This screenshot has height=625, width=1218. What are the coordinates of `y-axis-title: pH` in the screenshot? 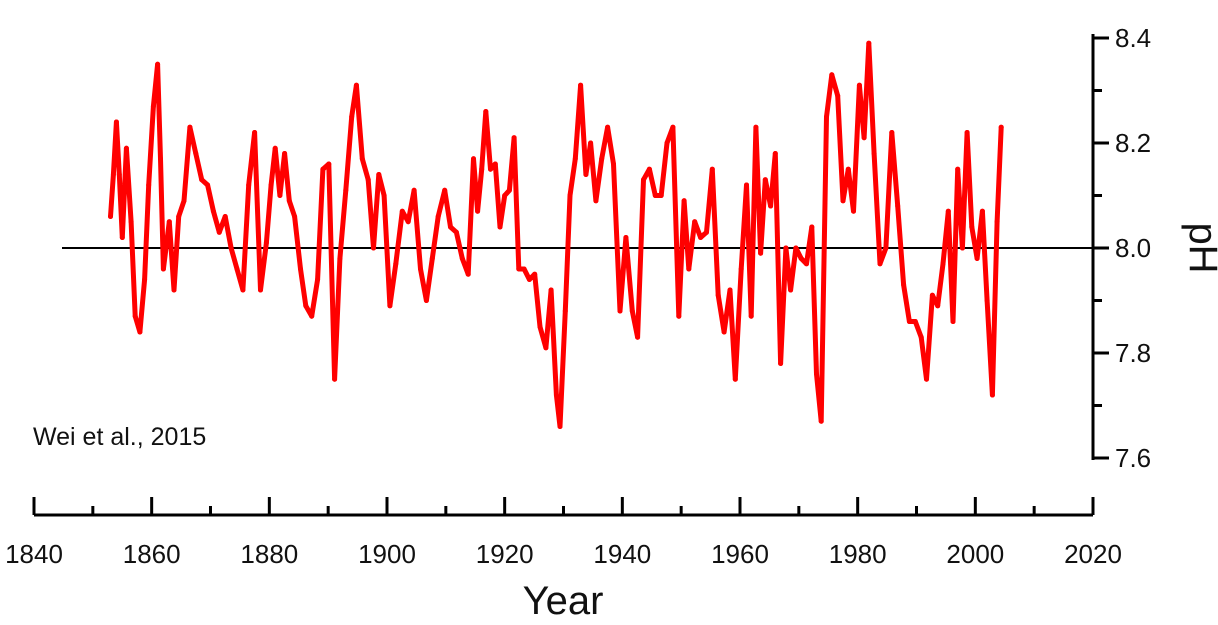 It's located at (1199, 247).